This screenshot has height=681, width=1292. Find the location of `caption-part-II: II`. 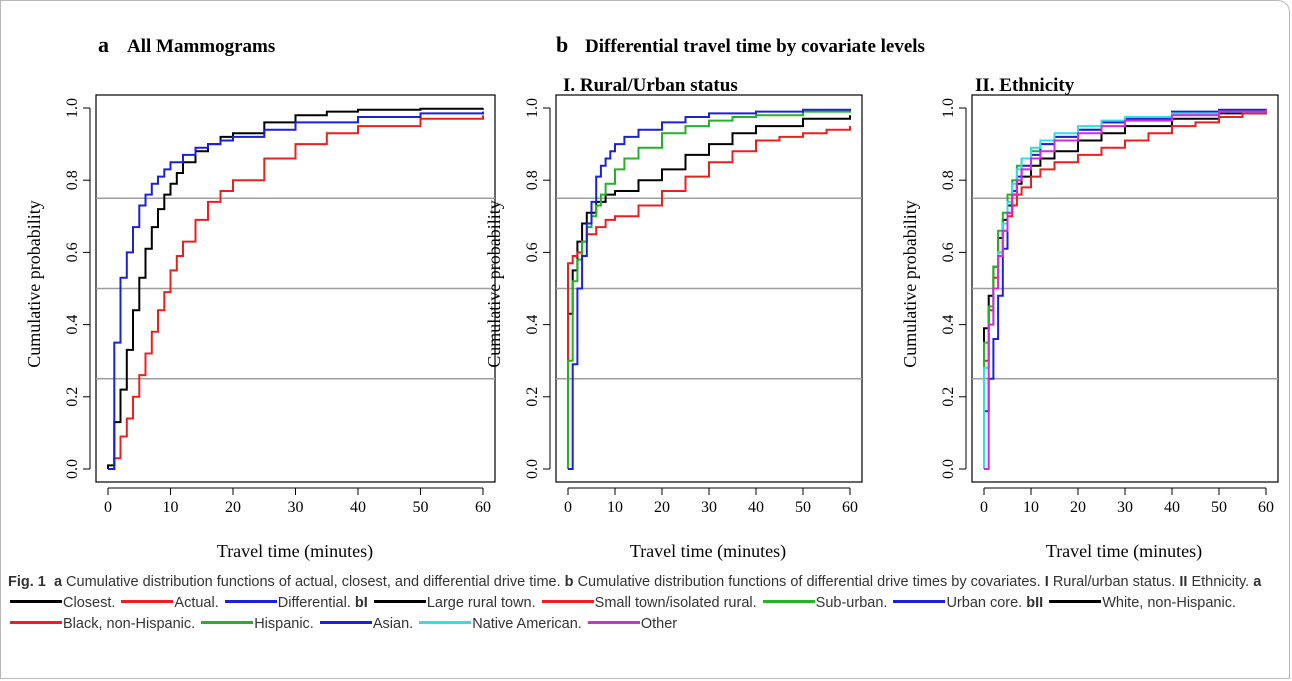

caption-part-II: II is located at coordinates (1183, 582).